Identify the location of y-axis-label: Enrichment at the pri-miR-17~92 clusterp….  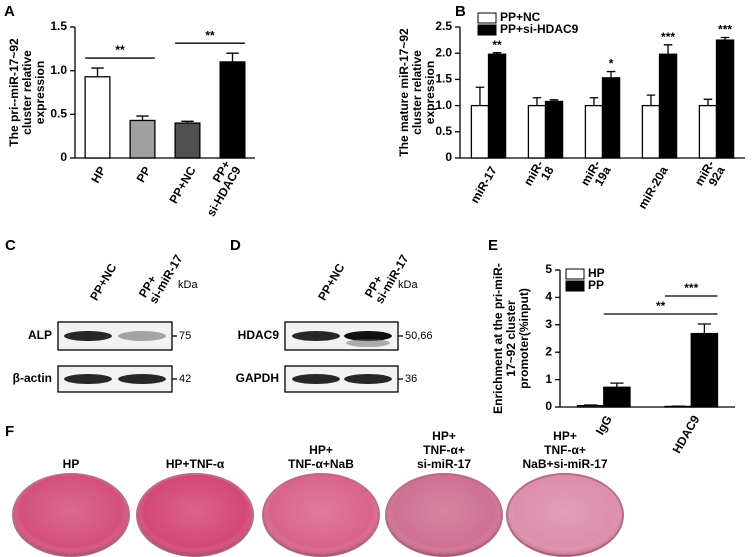
(511, 338).